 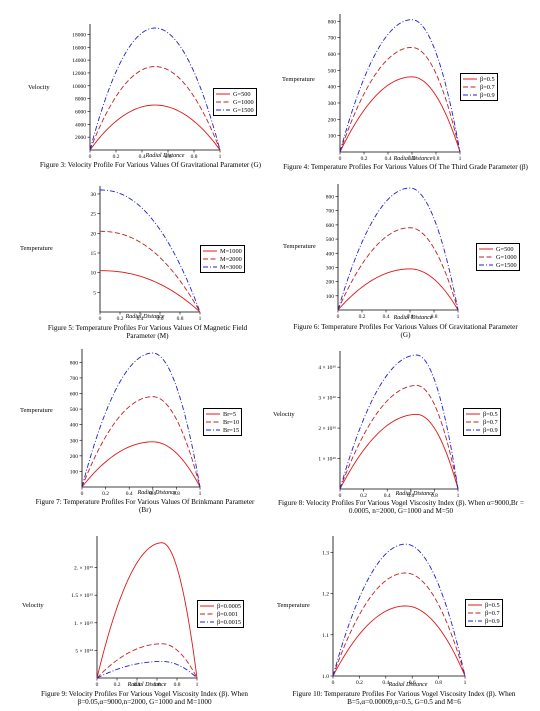 What do you see at coordinates (80, 125) in the screenshot?
I see `y-tick-label: 4000` at bounding box center [80, 125].